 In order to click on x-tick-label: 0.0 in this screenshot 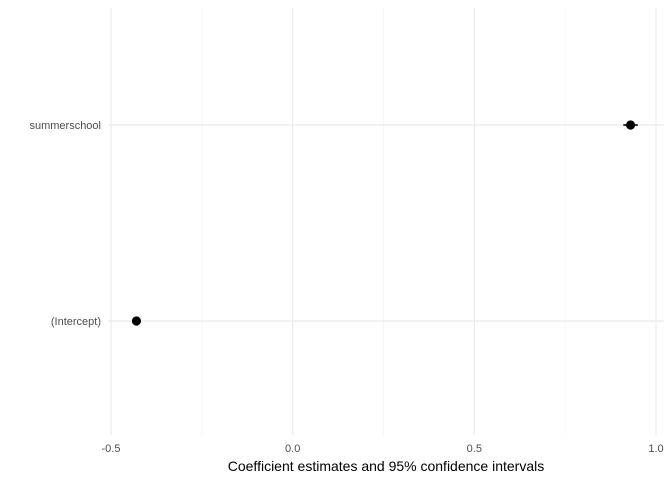, I will do `click(292, 449)`.